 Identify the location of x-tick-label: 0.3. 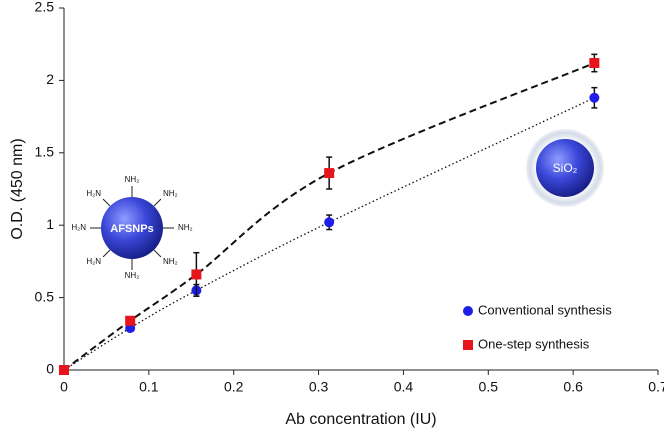
(319, 387).